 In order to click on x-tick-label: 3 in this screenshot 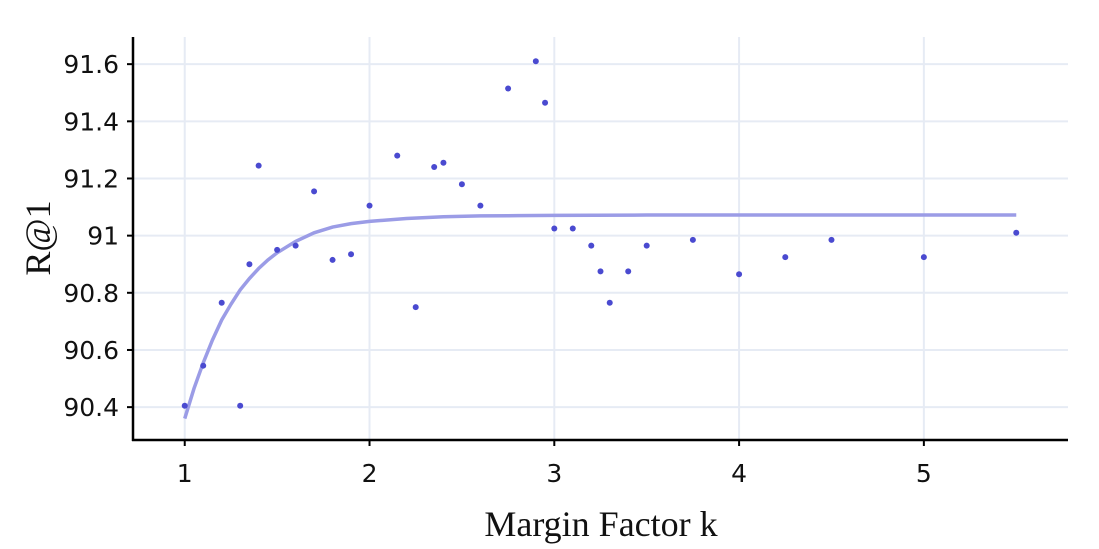, I will do `click(554, 473)`.